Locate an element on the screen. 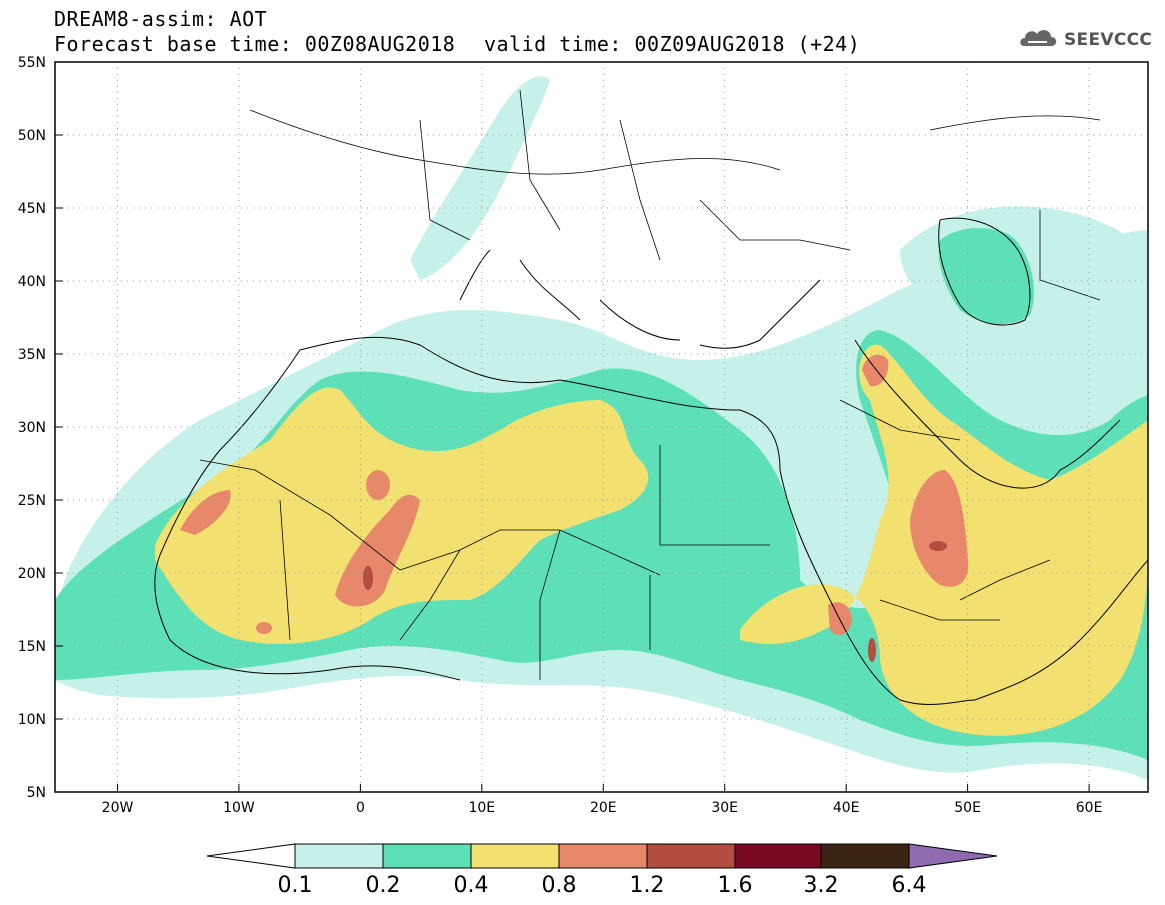 Image resolution: width=1165 pixels, height=905 pixels. colorbar-label: 6.4 is located at coordinates (909, 885).